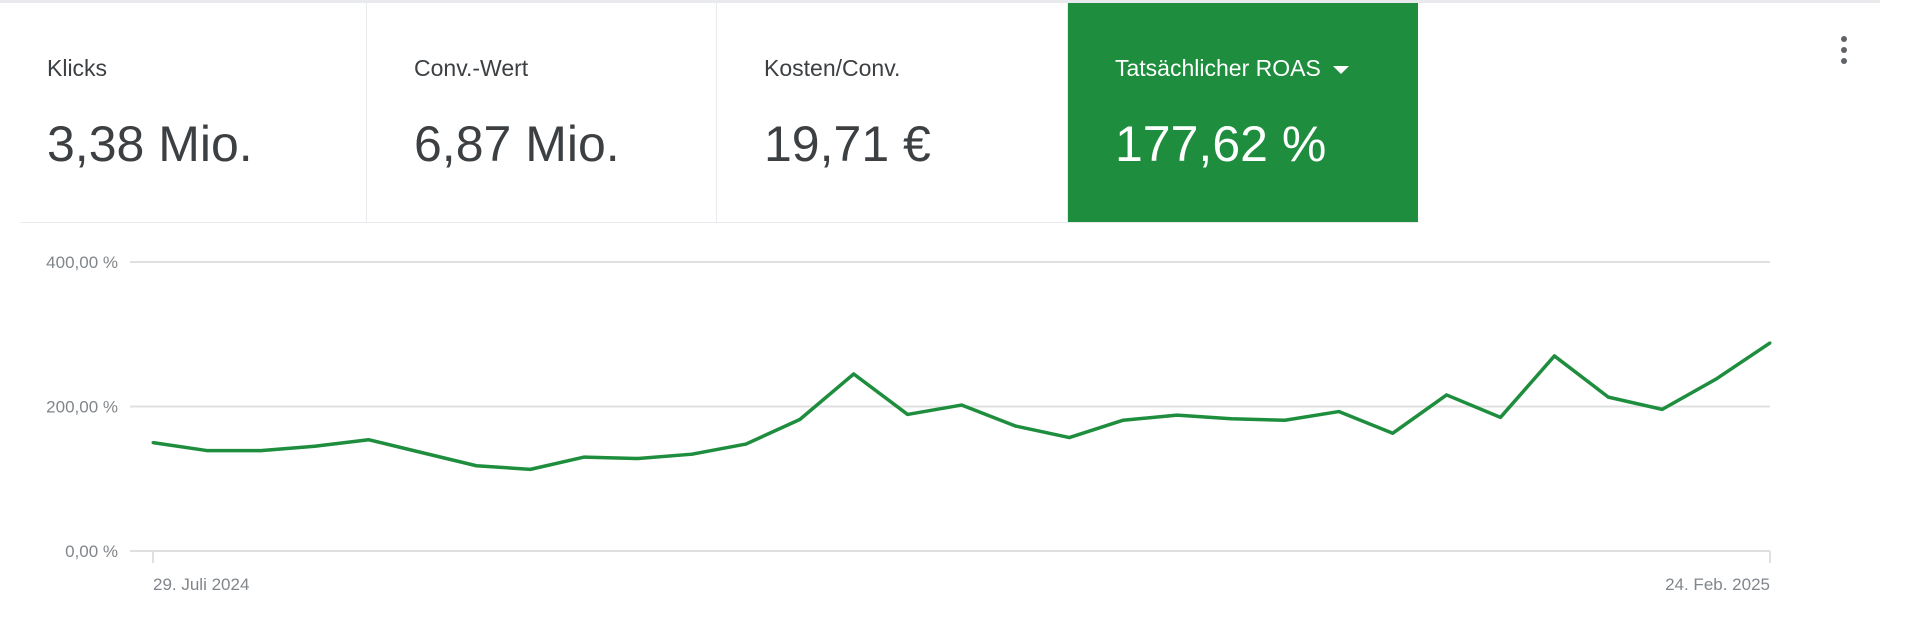 The height and width of the screenshot is (635, 1920). What do you see at coordinates (1243, 113) in the screenshot?
I see `scorecard-roas: Tatsächlicher ROAS 177,62 %` at bounding box center [1243, 113].